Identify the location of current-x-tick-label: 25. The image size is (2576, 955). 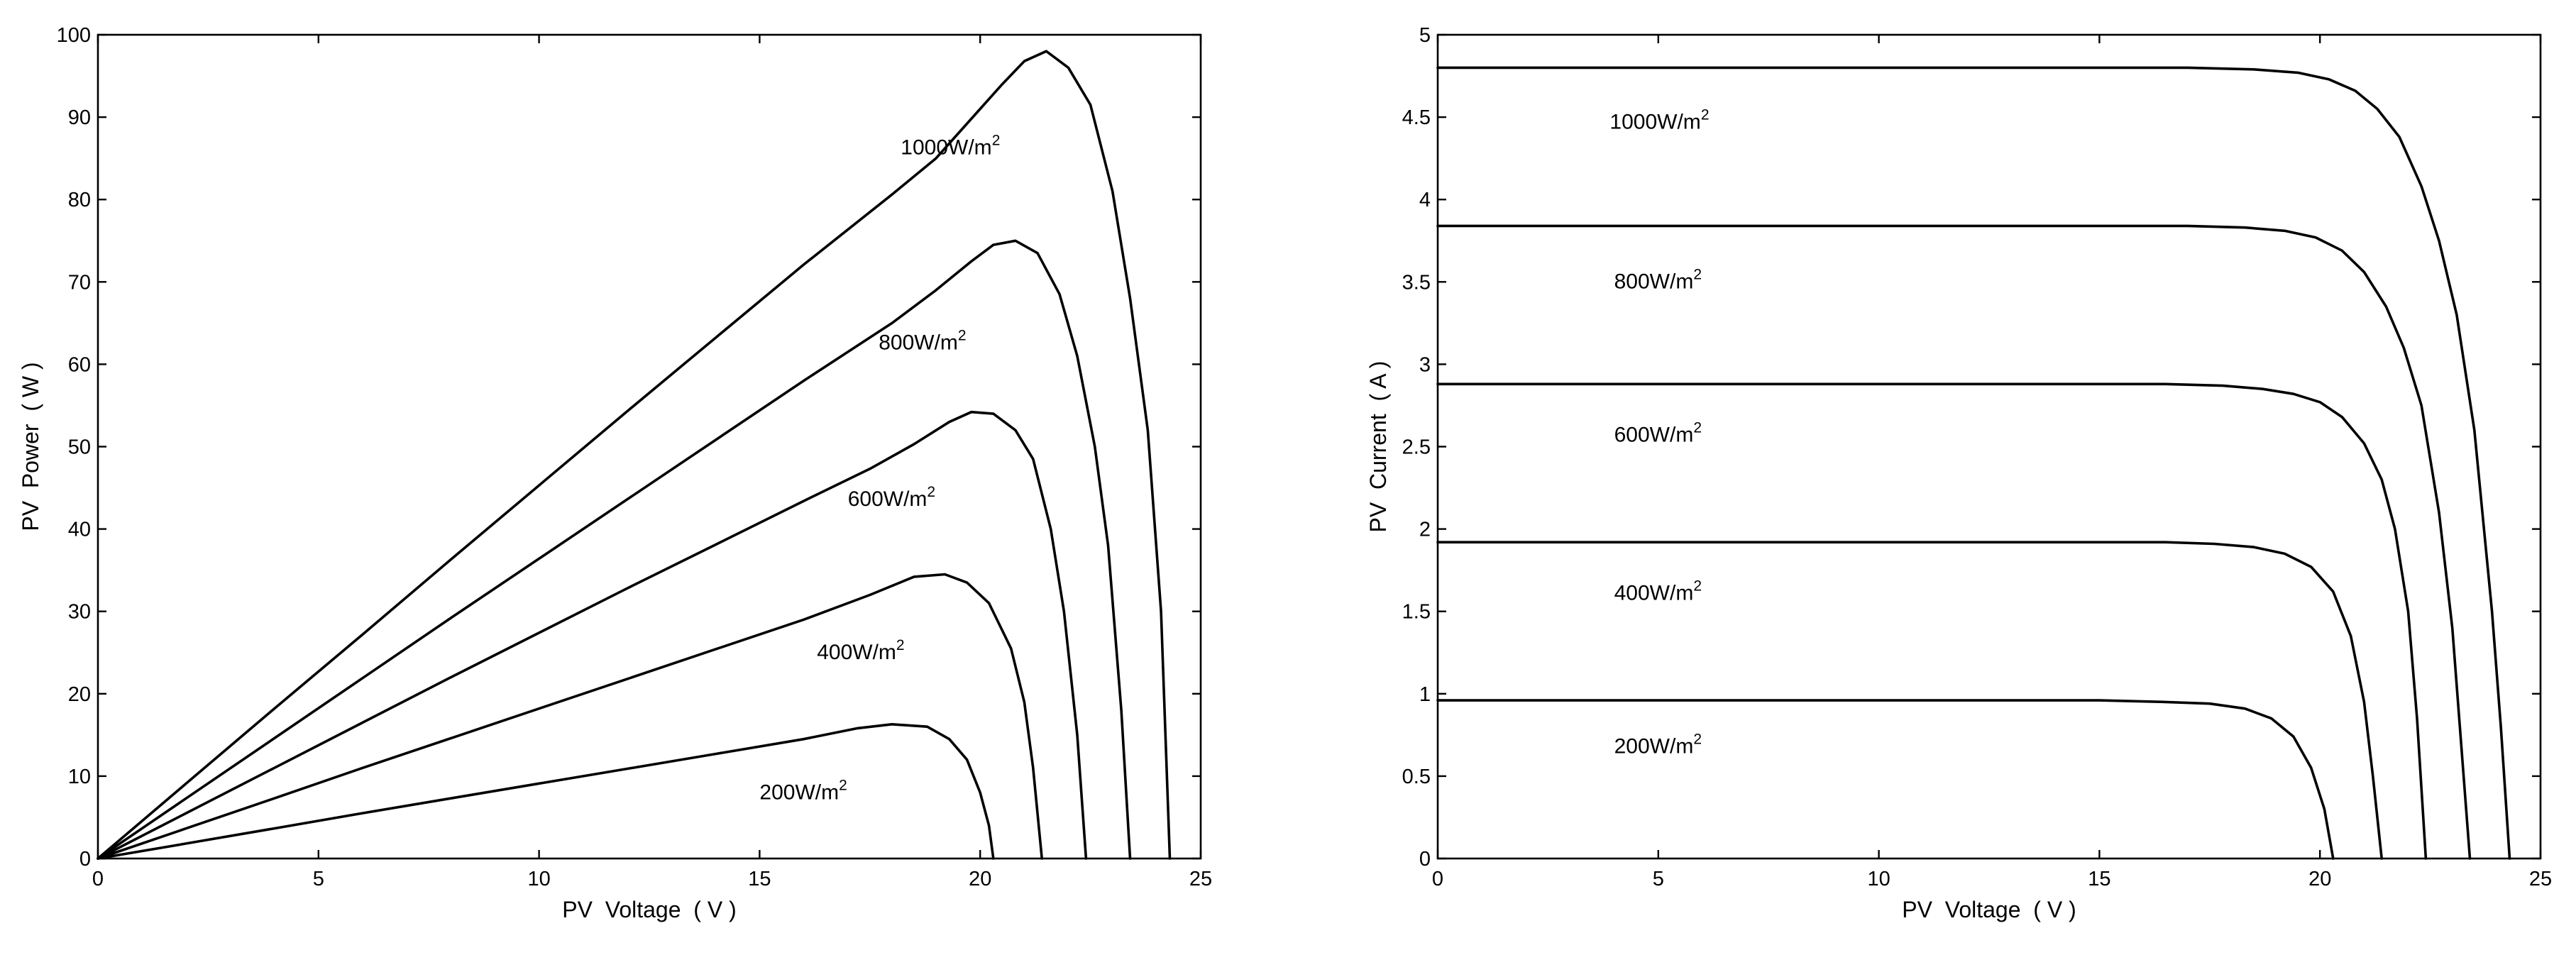
(2540, 879).